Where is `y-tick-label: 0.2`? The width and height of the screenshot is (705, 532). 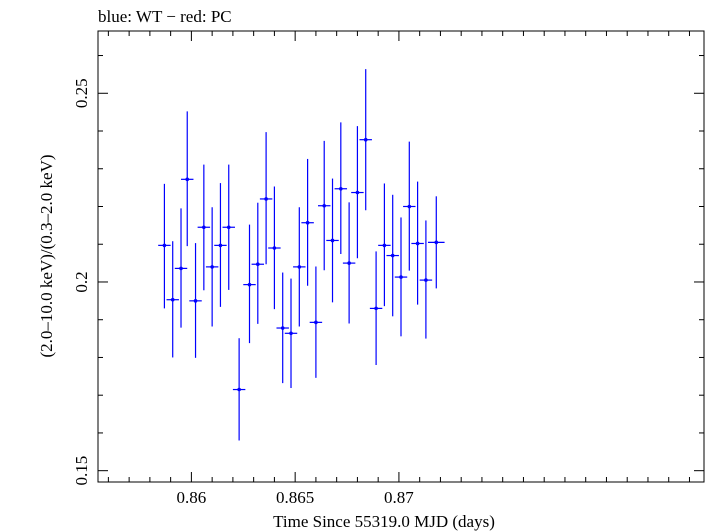 y-tick-label: 0.2 is located at coordinates (81, 281).